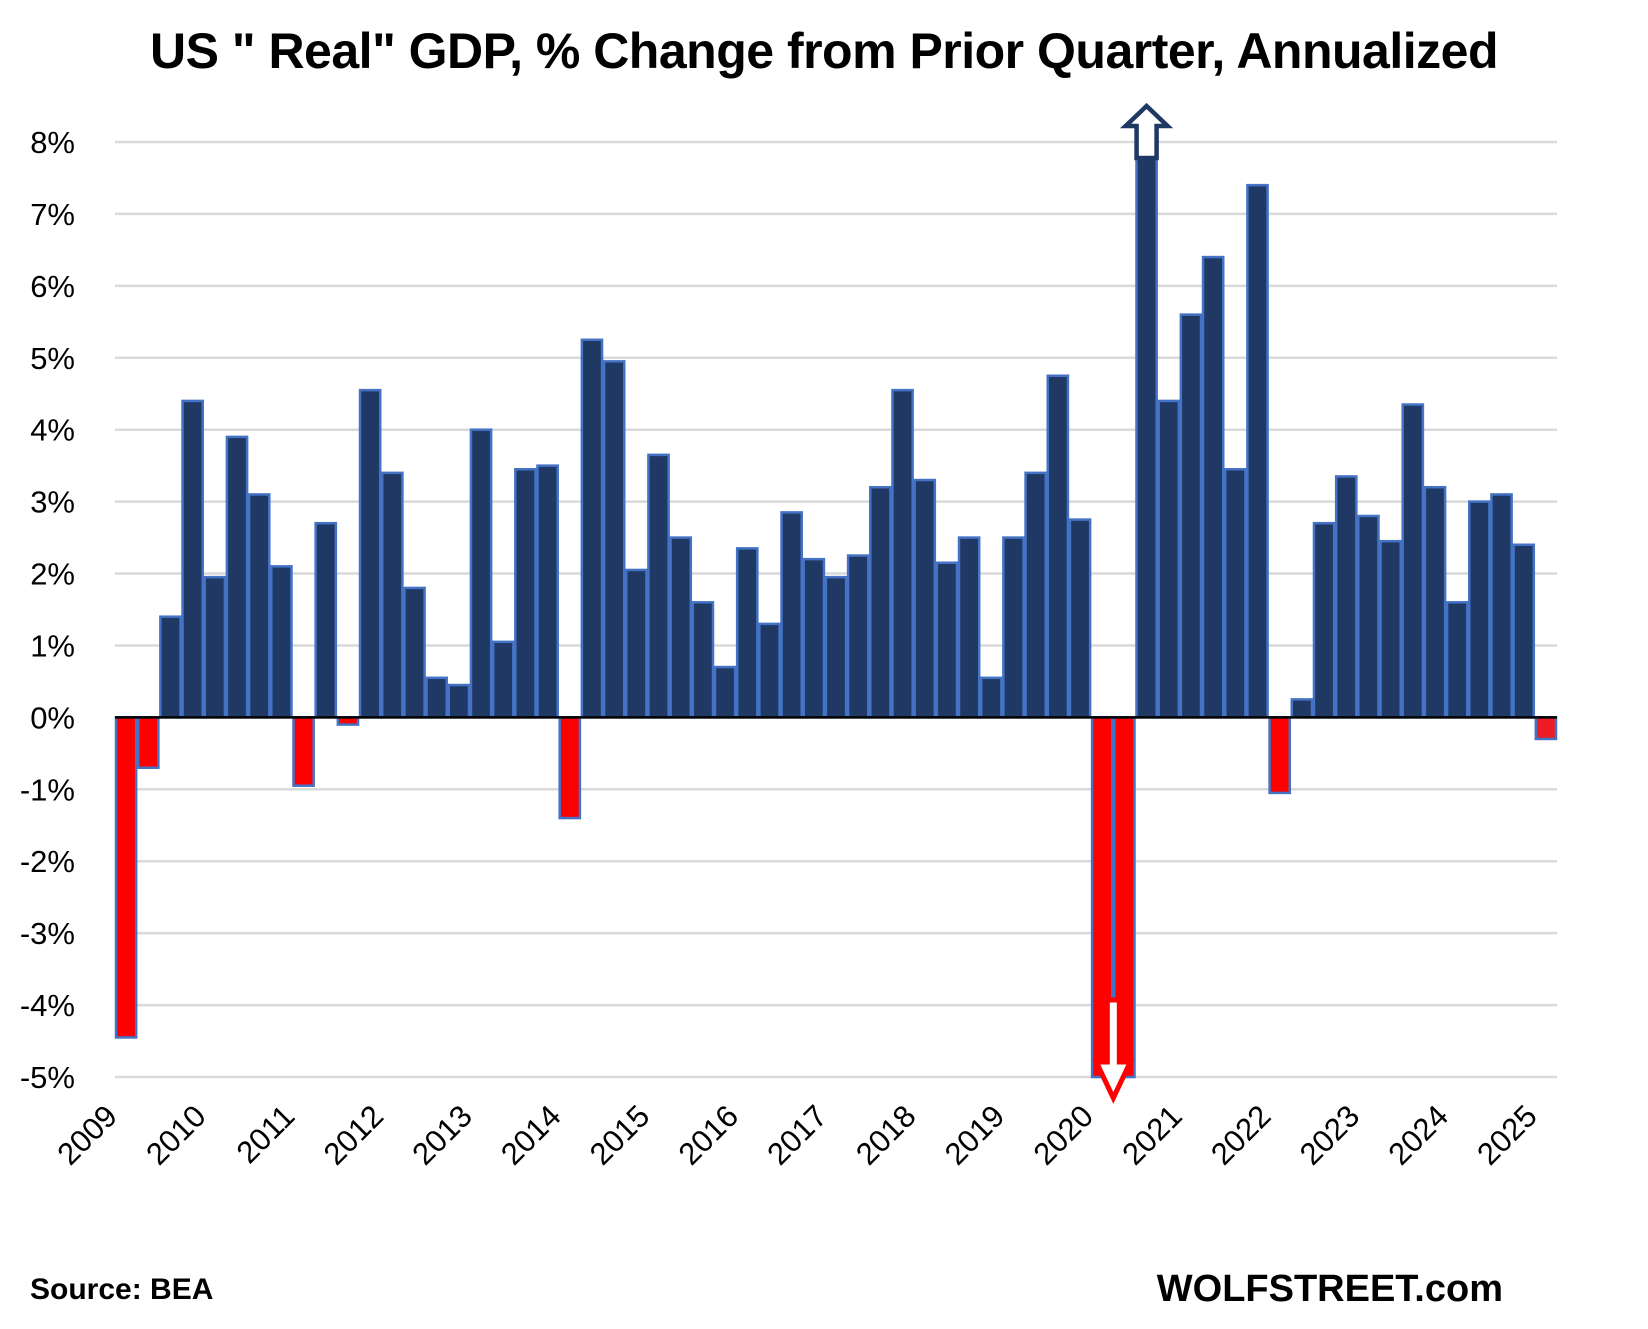 The height and width of the screenshot is (1329, 1648). I want to click on bar-2018Q3, so click(969, 627).